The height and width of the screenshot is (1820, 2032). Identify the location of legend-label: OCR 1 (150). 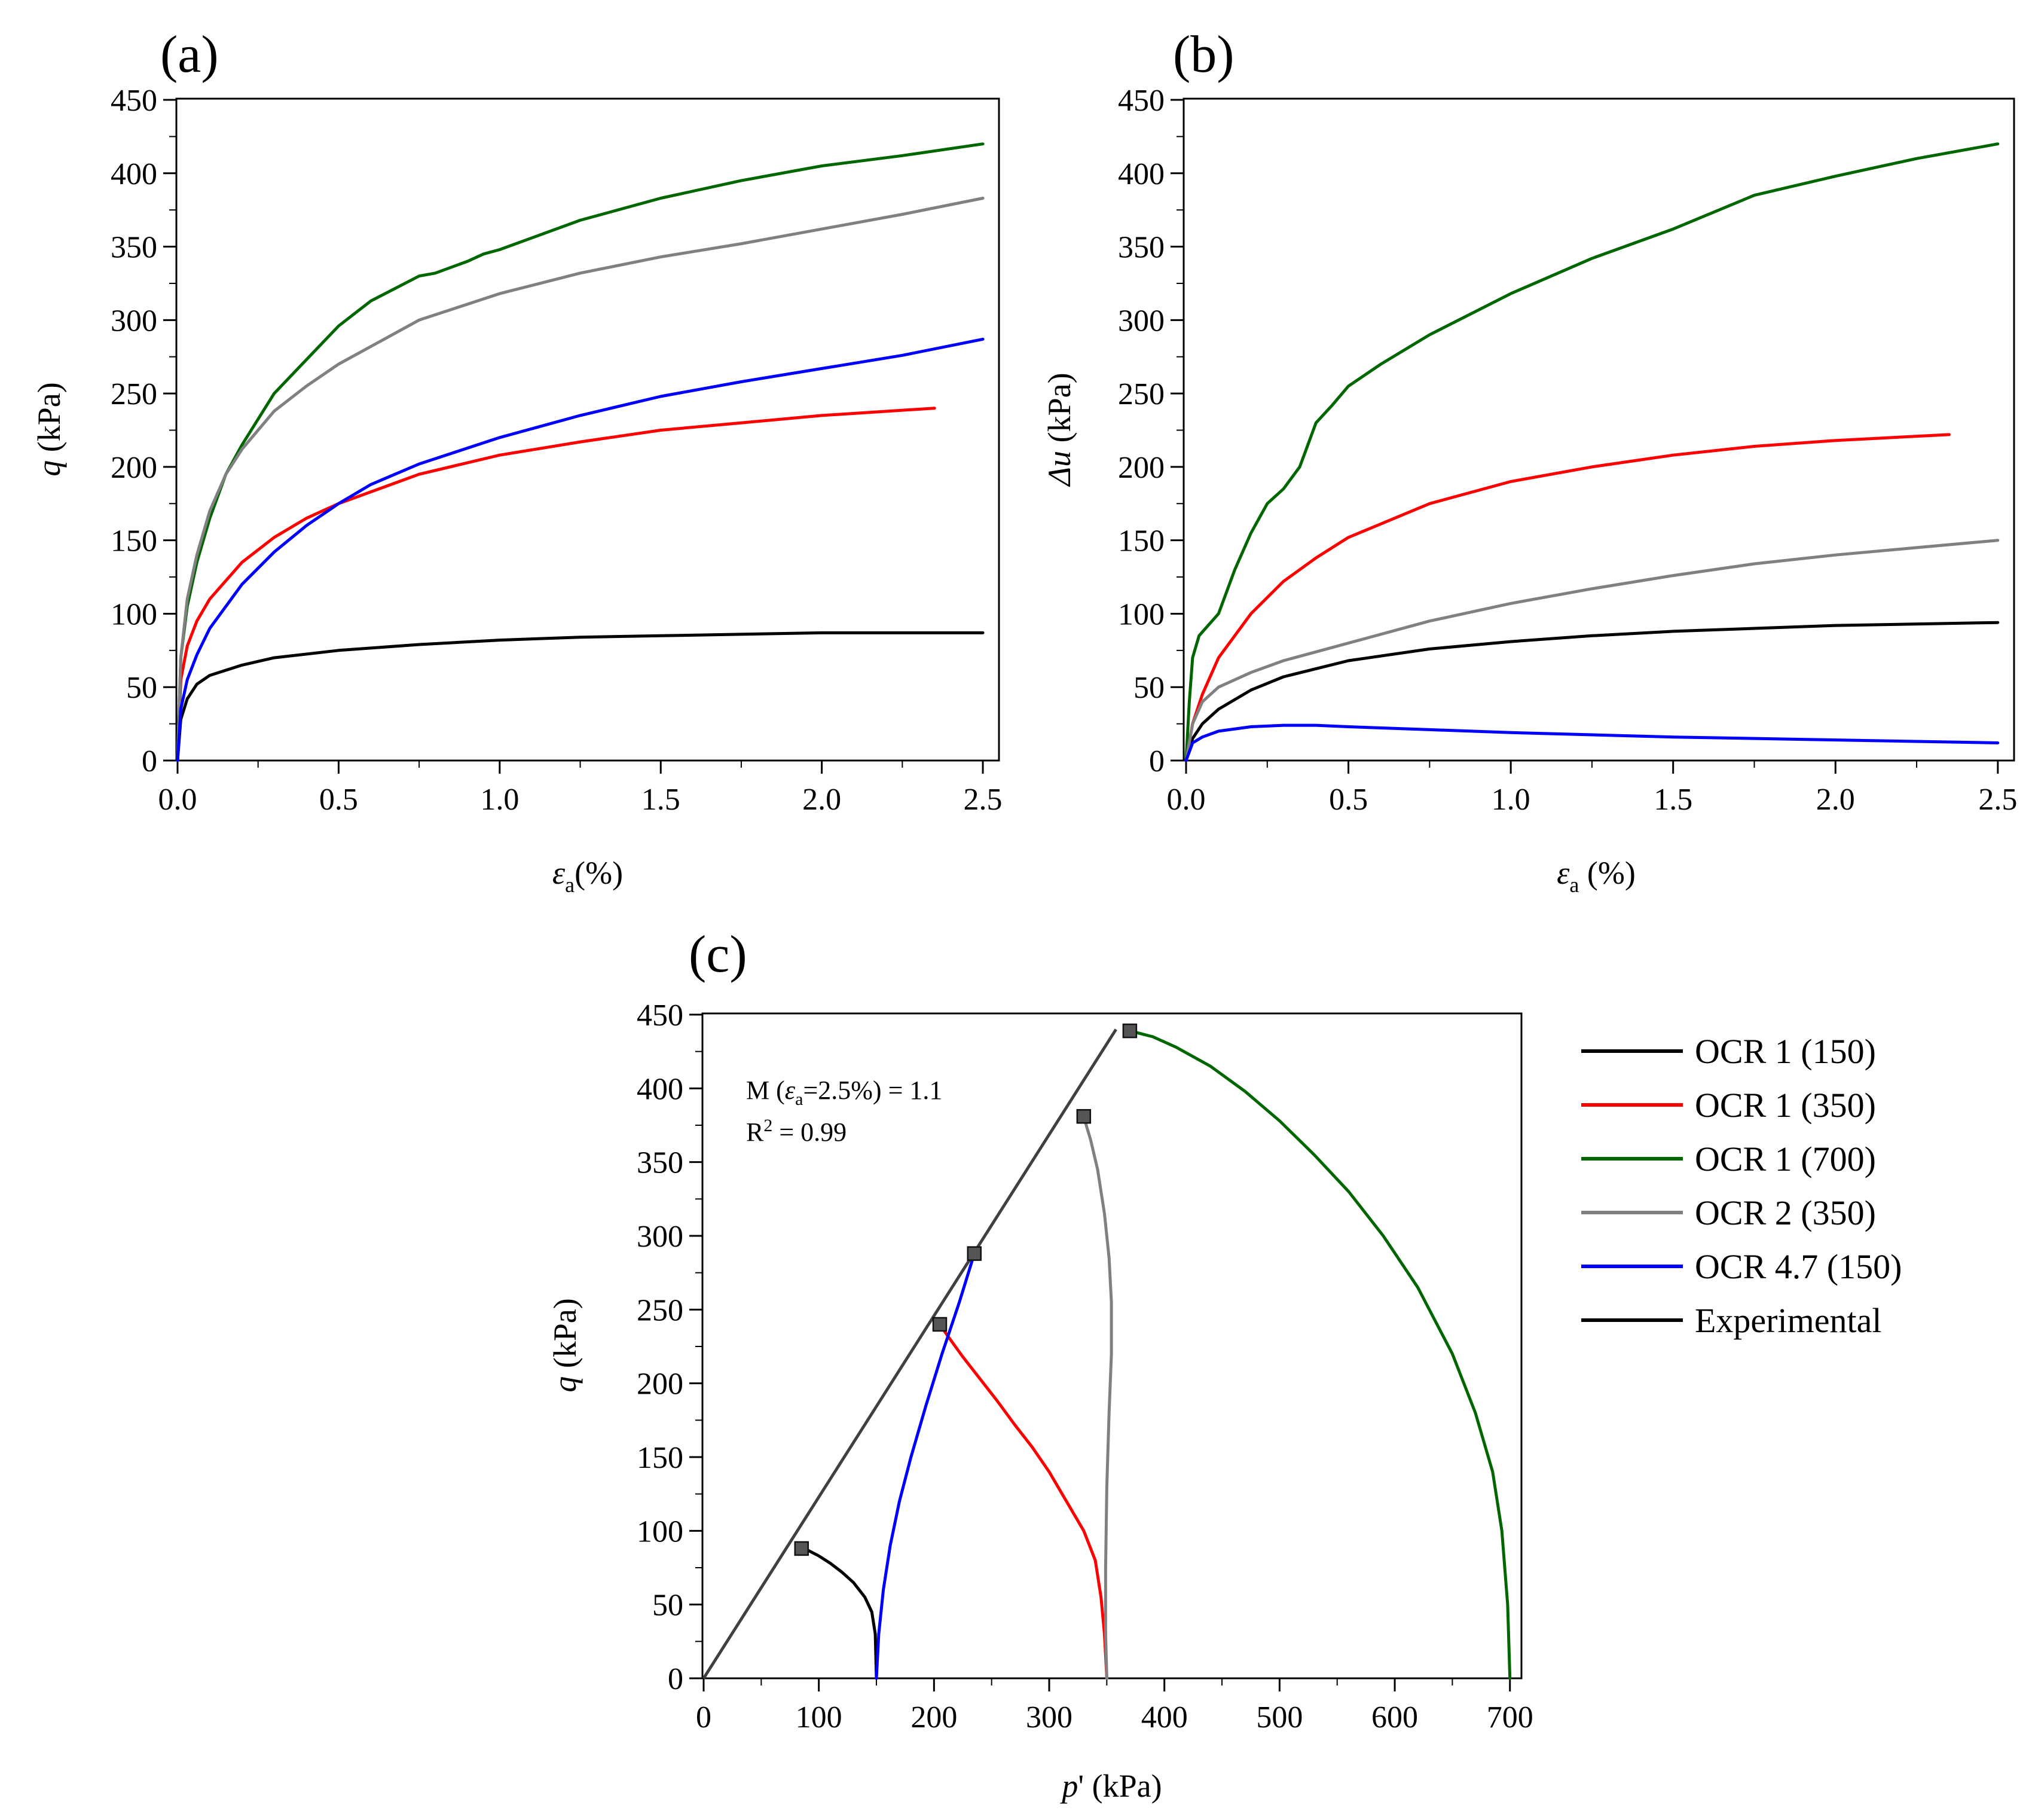
(1785, 1051).